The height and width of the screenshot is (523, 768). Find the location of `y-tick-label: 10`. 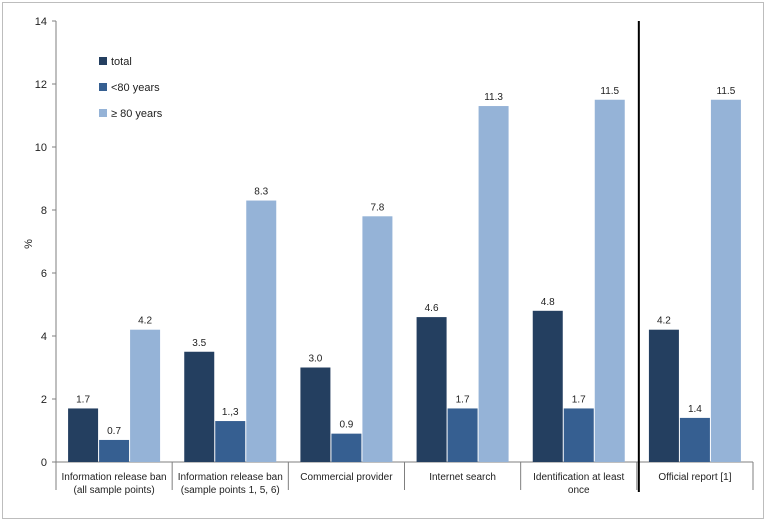

y-tick-label: 10 is located at coordinates (41, 148).